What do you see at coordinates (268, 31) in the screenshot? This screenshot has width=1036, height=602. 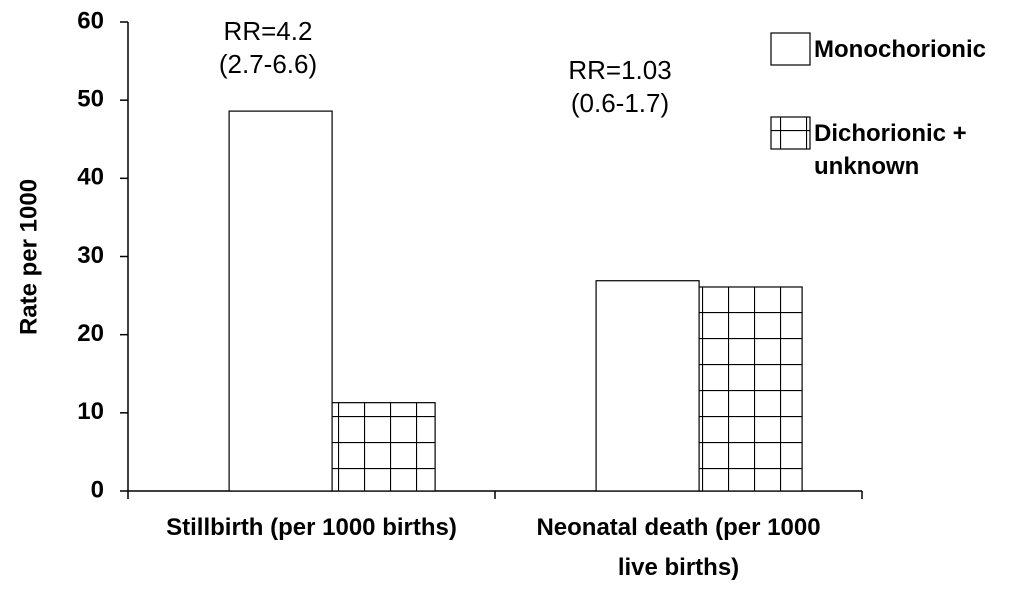 I see `annotation: RR=4.2` at bounding box center [268, 31].